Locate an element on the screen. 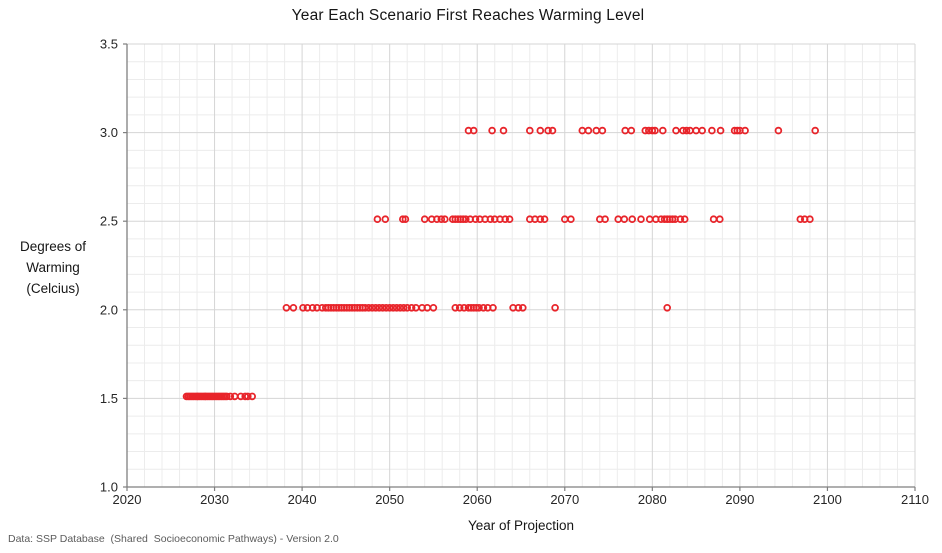 This screenshot has height=553, width=942. y-axis-title: Degrees of Warming (Celcius) is located at coordinates (53, 267).